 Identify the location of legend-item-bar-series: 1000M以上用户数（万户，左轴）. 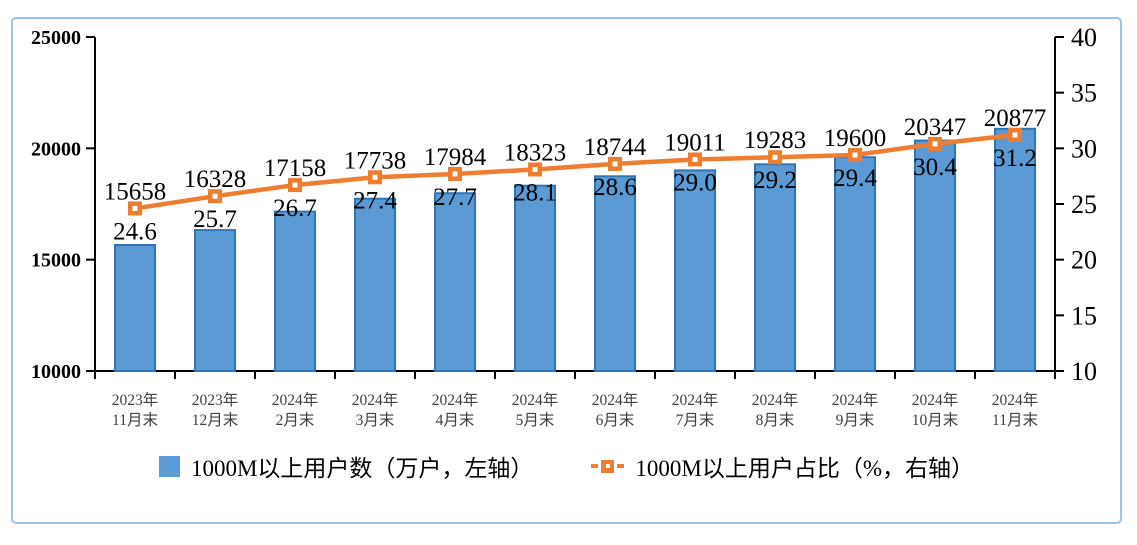
(346, 466).